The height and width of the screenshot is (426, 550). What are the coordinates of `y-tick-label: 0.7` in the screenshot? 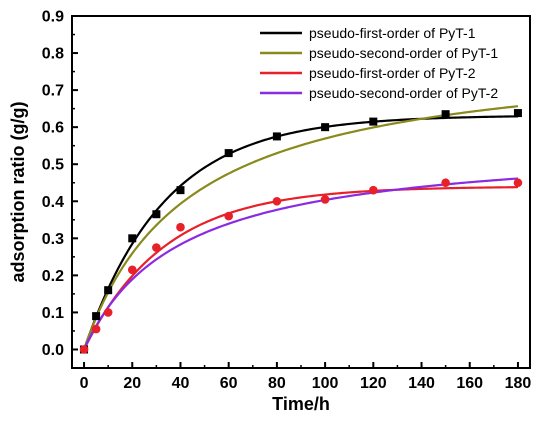 It's located at (53, 91).